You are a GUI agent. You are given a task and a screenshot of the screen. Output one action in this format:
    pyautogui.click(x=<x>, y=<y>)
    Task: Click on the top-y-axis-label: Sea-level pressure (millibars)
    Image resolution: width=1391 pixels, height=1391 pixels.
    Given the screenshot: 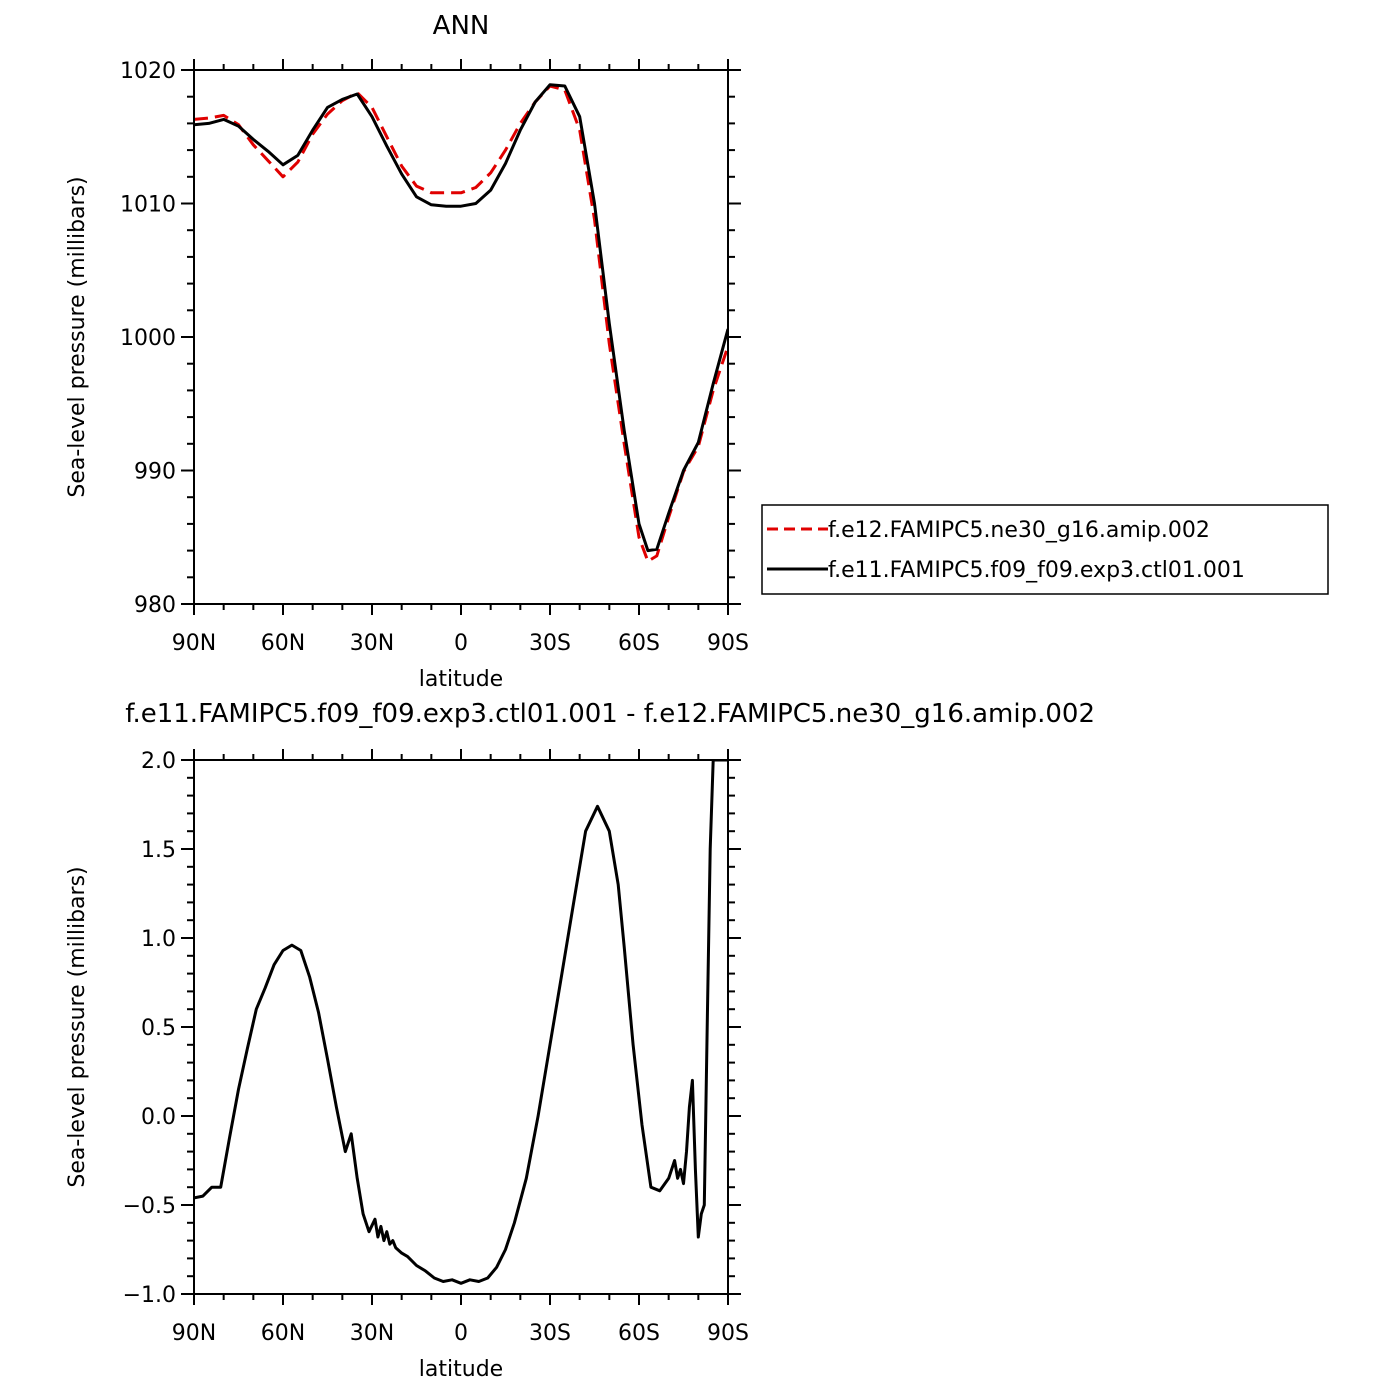 What is the action you would take?
    pyautogui.click(x=77, y=336)
    